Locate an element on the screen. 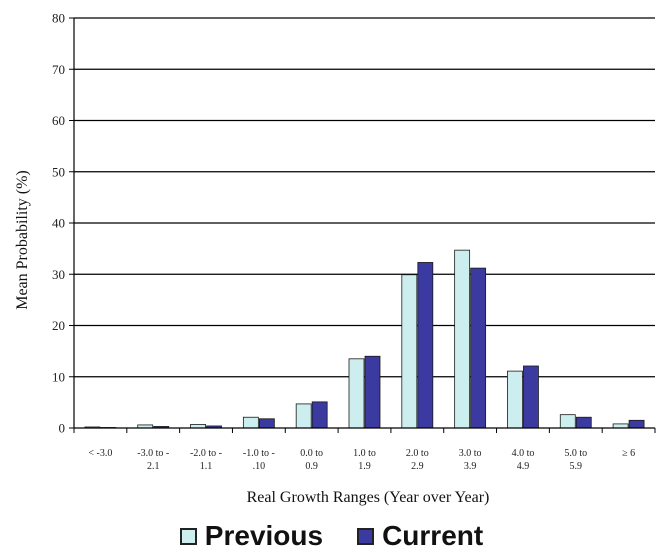  y-tick-label: 70 is located at coordinates (58, 69).